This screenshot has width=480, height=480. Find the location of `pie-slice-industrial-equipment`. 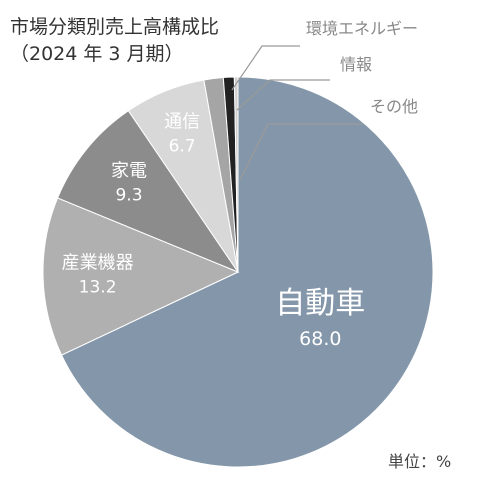

pie-slice-industrial-equipment is located at coordinates (141, 276).